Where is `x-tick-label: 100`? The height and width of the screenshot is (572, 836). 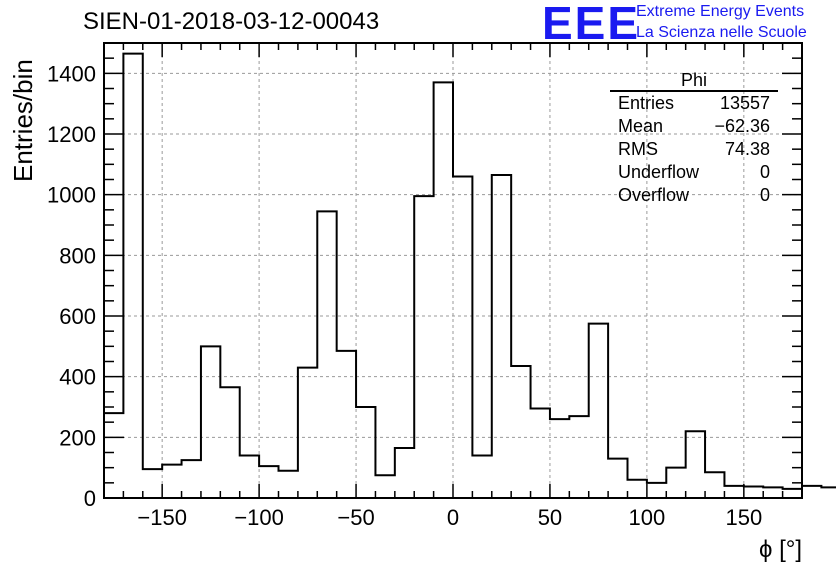 x-tick-label: 100 is located at coordinates (647, 517).